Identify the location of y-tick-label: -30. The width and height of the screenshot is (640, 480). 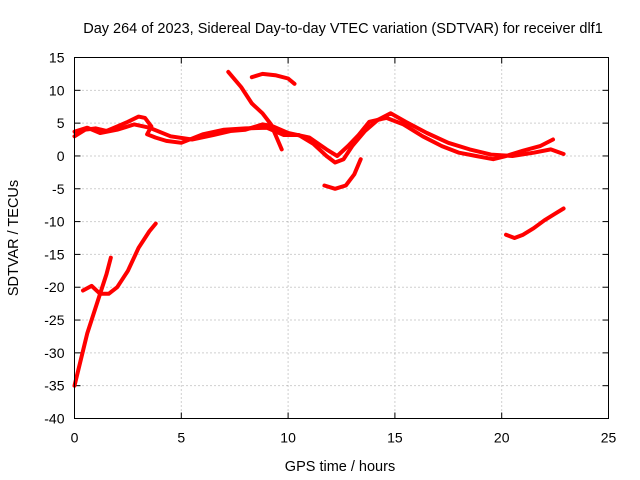
(54, 353).